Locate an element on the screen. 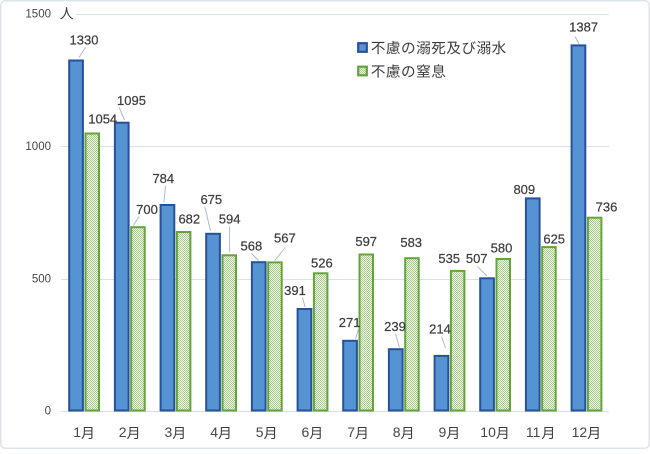 This screenshot has width=650, height=454. svg-text: 271 is located at coordinates (350, 322).